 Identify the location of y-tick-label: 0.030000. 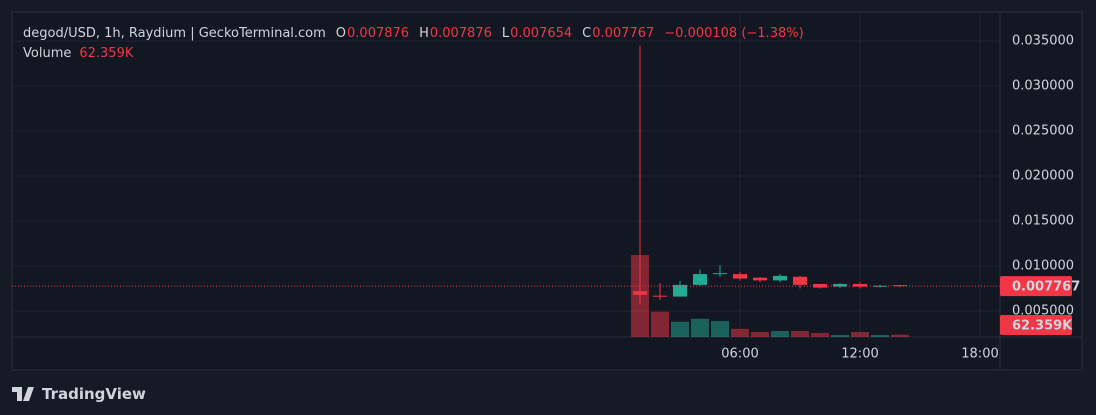
(1043, 85).